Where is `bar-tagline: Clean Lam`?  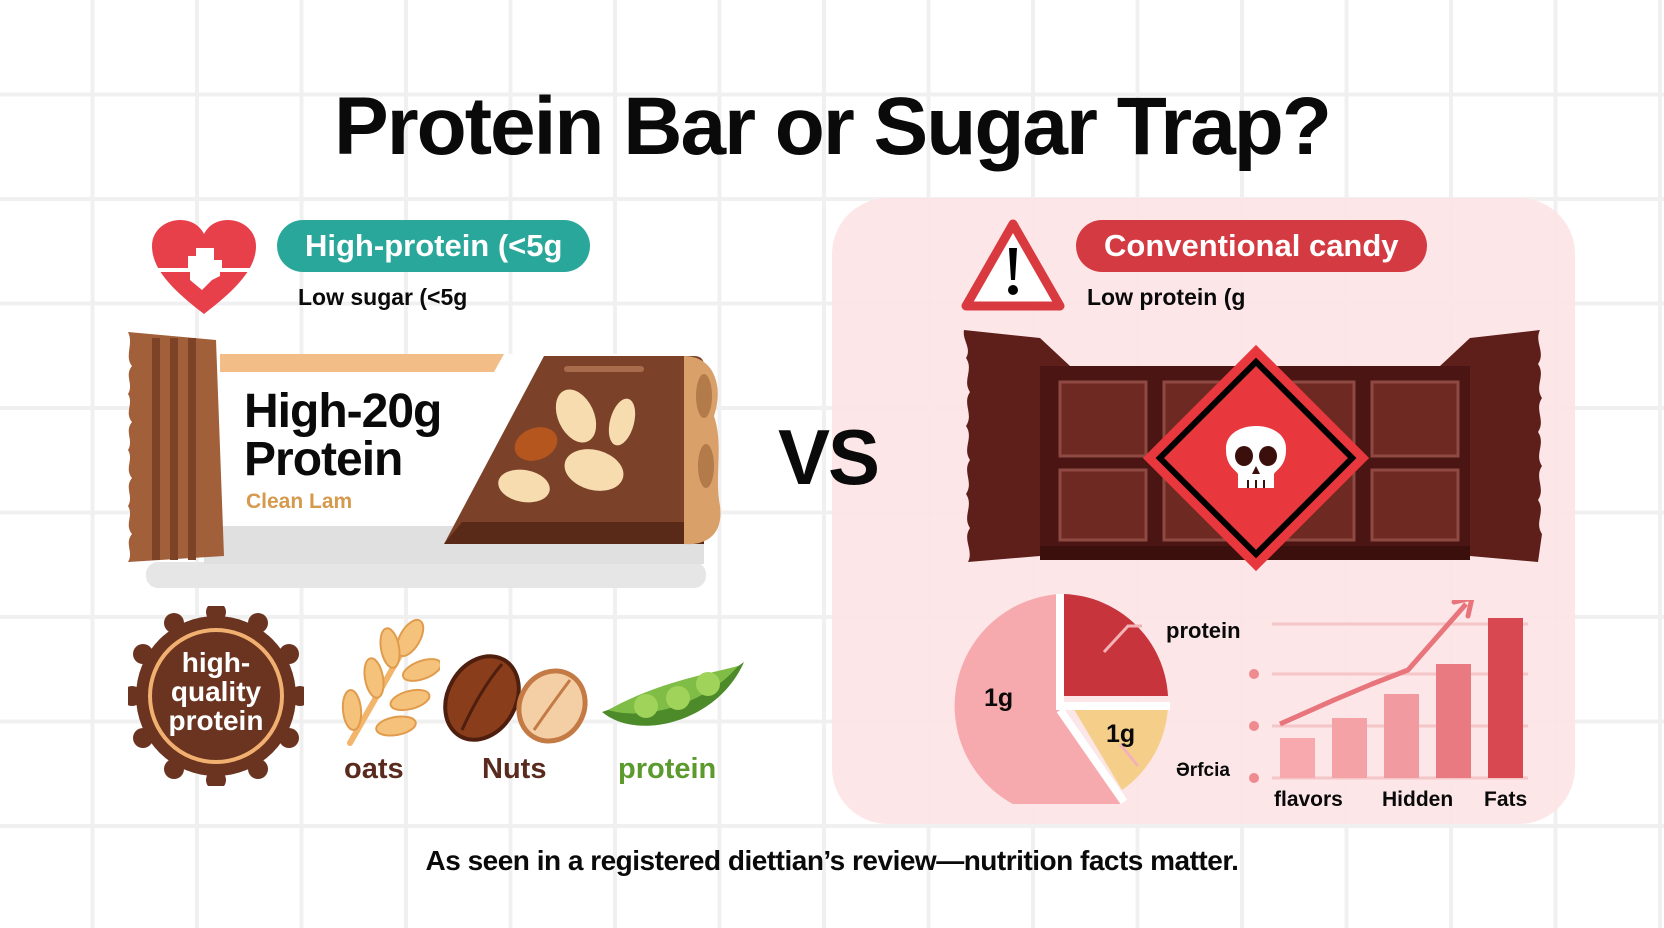
bar-tagline: Clean Lam is located at coordinates (299, 501).